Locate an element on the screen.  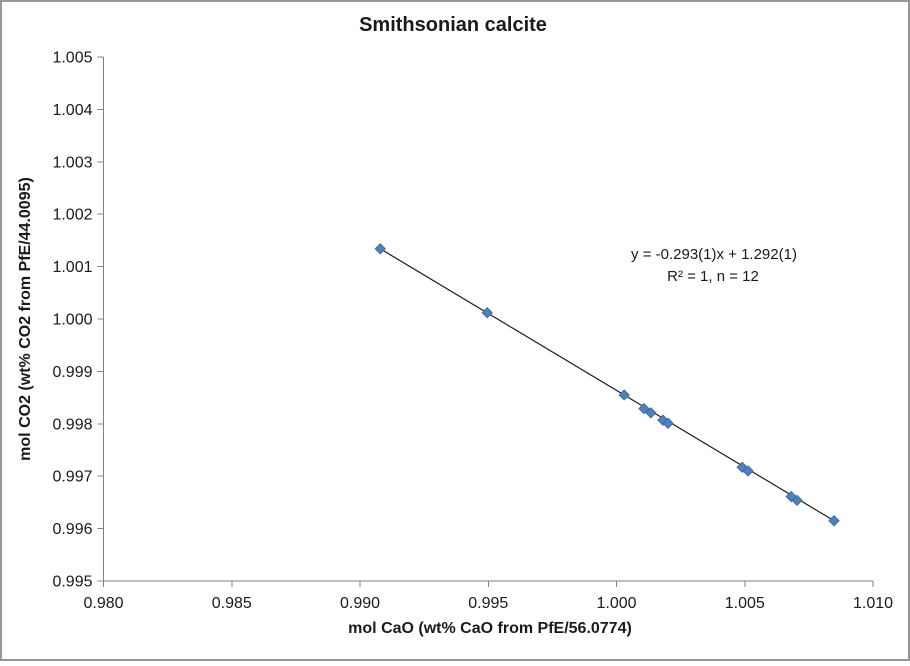
x-tick-label: 0.980 is located at coordinates (103, 603).